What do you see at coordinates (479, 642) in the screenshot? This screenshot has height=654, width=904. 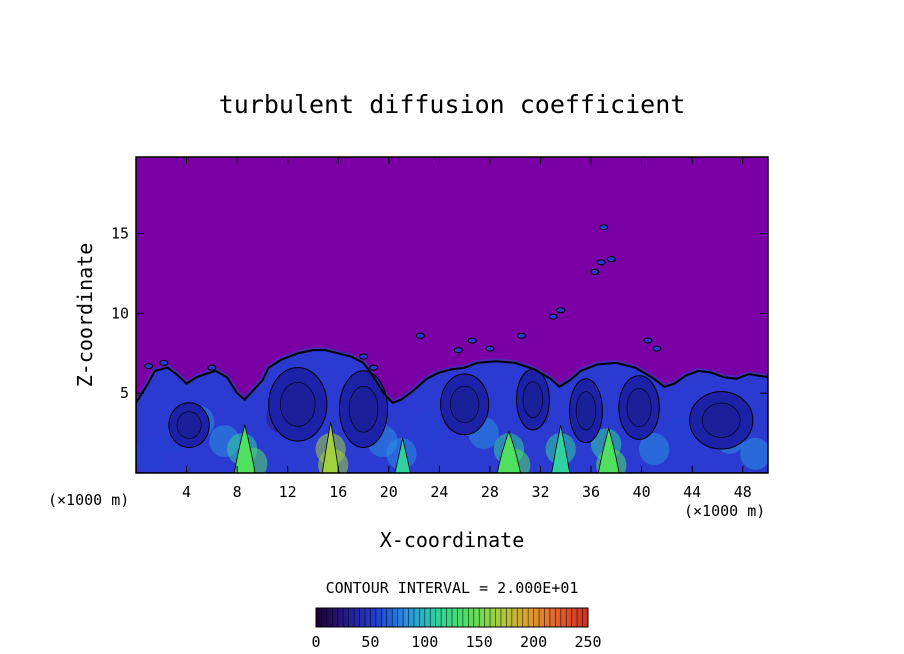 I see `colorbar-tick-label-3: 150` at bounding box center [479, 642].